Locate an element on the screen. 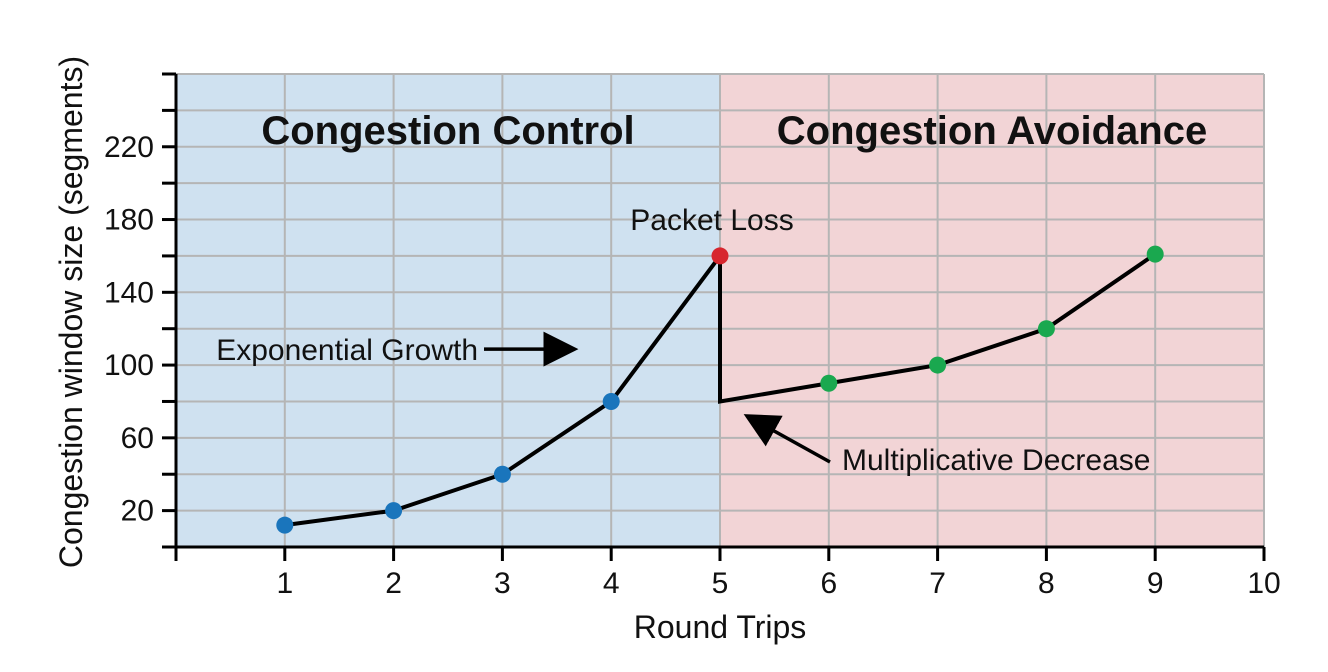 The width and height of the screenshot is (1328, 672). x-axis-title: Round Trips is located at coordinates (720, 627).